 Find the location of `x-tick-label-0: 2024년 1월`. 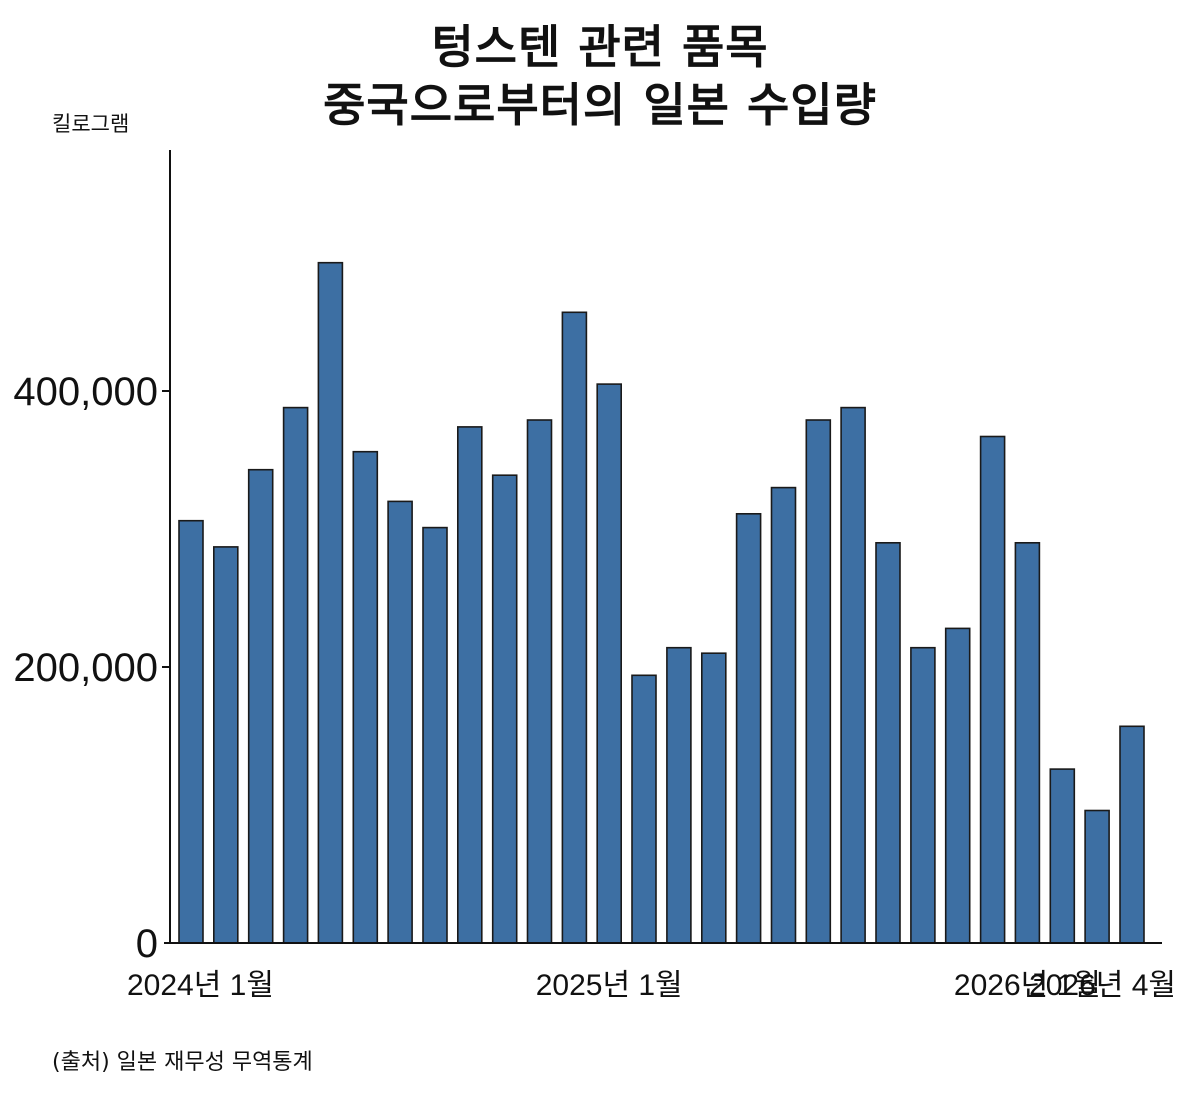

x-tick-label-0: 2024년 1월 is located at coordinates (200, 985).